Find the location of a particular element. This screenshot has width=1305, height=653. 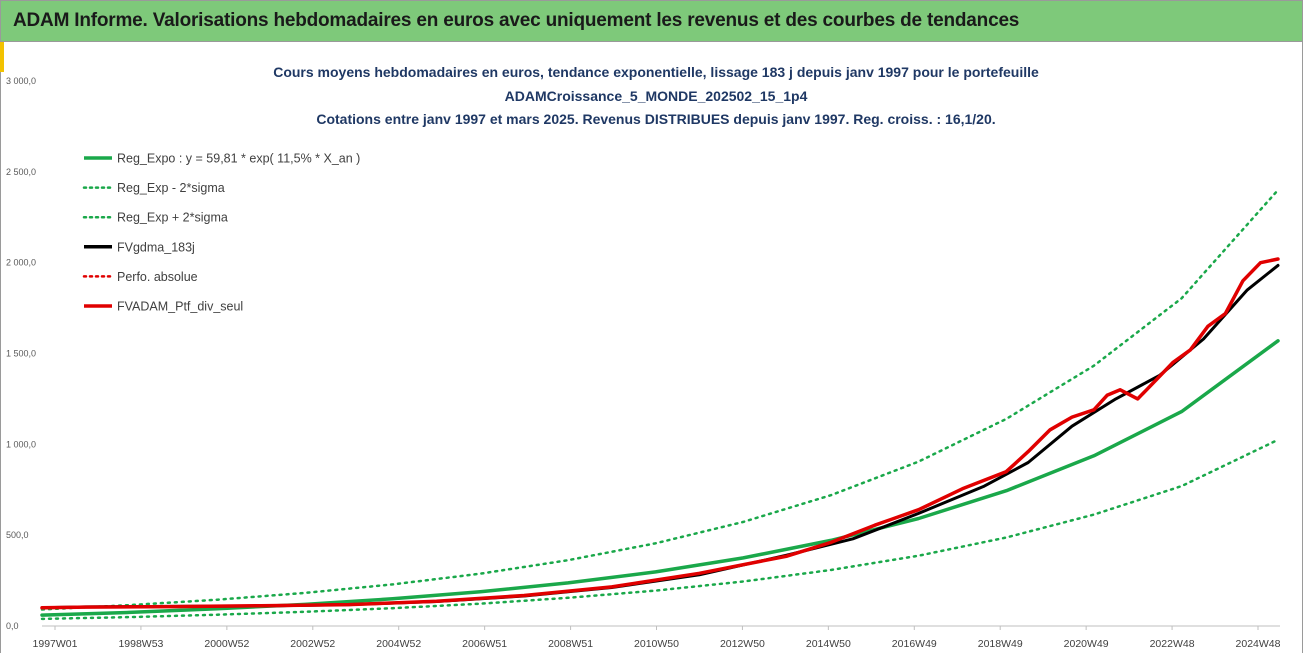

x-tick-label: 2010W50 is located at coordinates (656, 644).